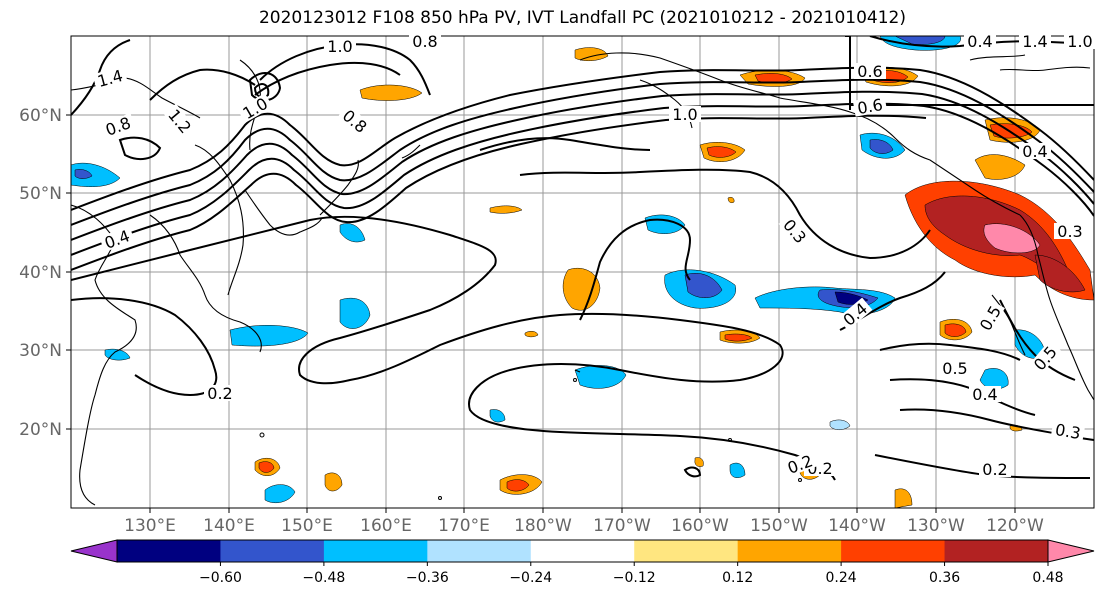  Describe the element at coordinates (737, 578) in the screenshot. I see `colorbar-tick-label: 0.12` at that location.